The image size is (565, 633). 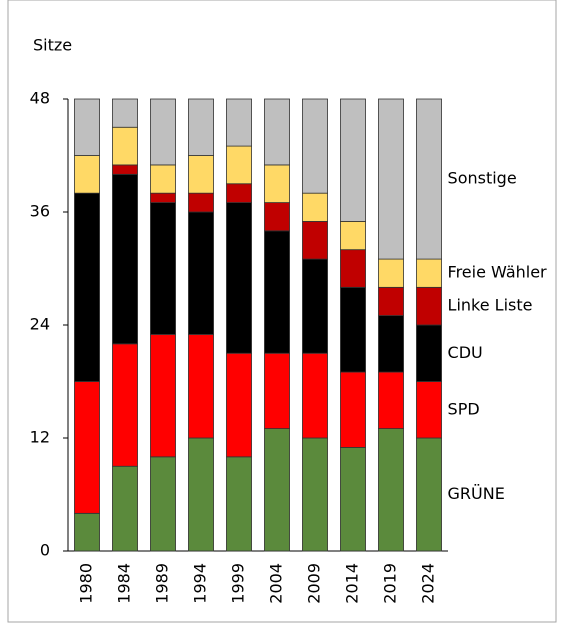 What do you see at coordinates (86, 583) in the screenshot?
I see `x-tick-label: 1980` at bounding box center [86, 583].